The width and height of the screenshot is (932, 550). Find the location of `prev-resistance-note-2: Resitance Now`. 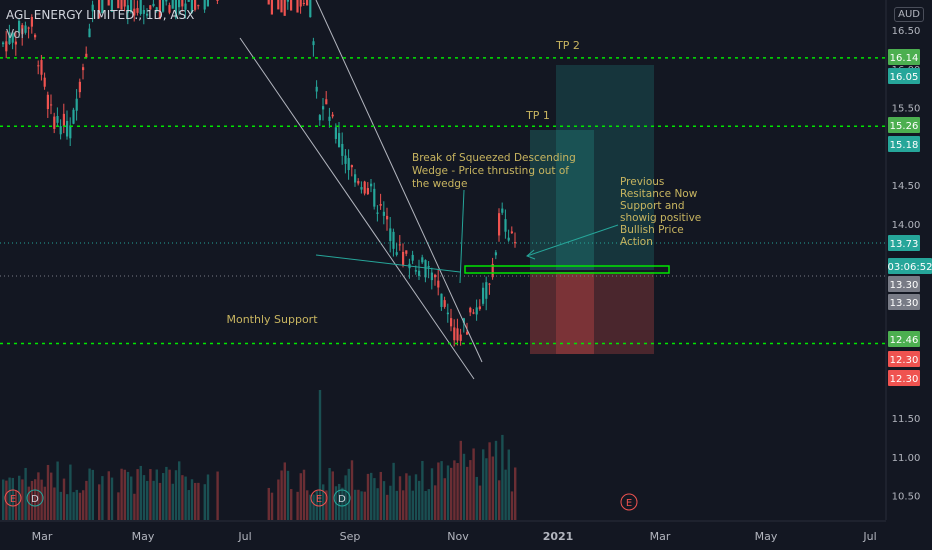

prev-resistance-note-2: Resitance Now is located at coordinates (659, 194).